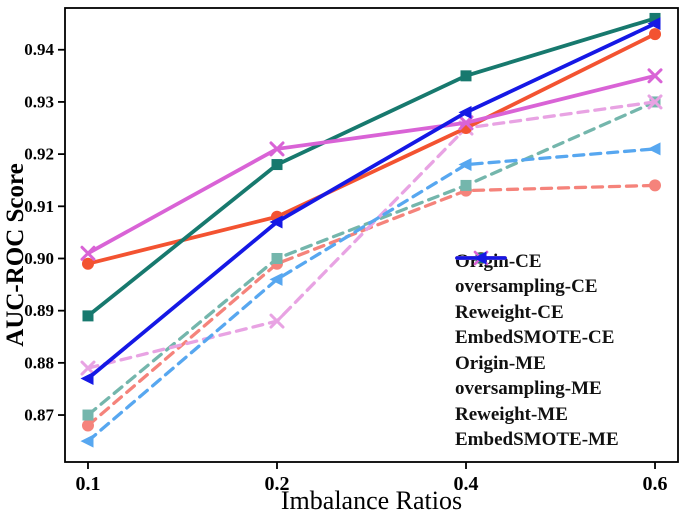 This screenshot has height=518, width=685. I want to click on legend-item: Reweight-ME, so click(537, 339).